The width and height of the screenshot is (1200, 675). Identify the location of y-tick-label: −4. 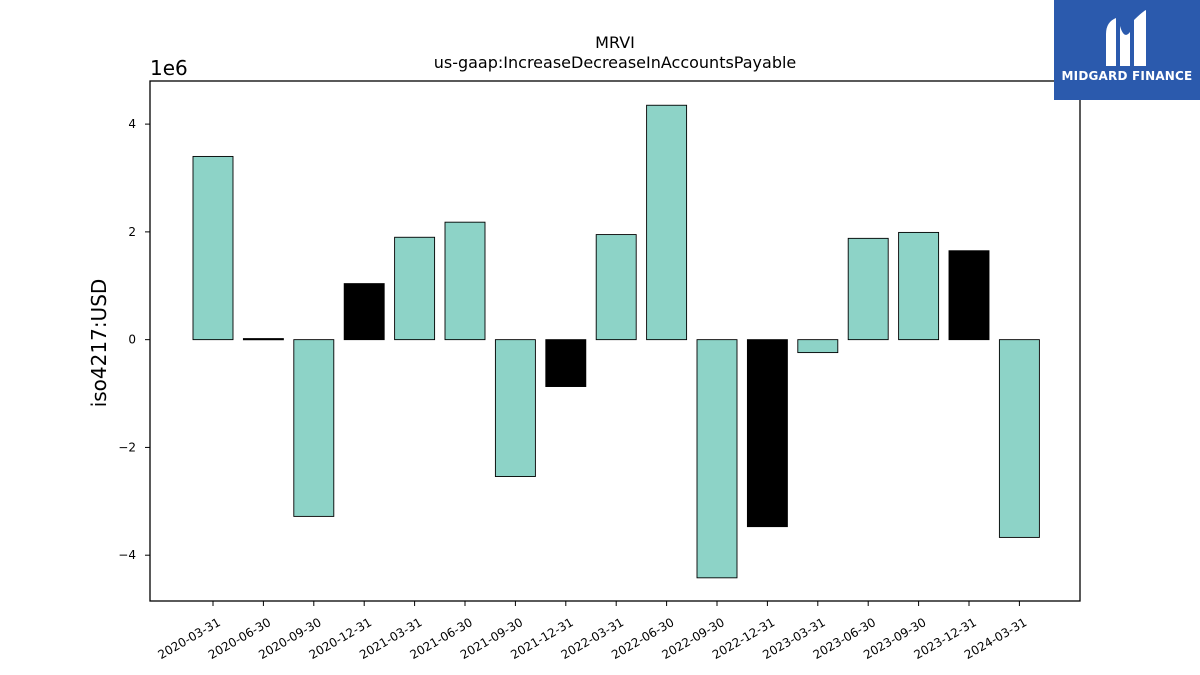
(127, 555).